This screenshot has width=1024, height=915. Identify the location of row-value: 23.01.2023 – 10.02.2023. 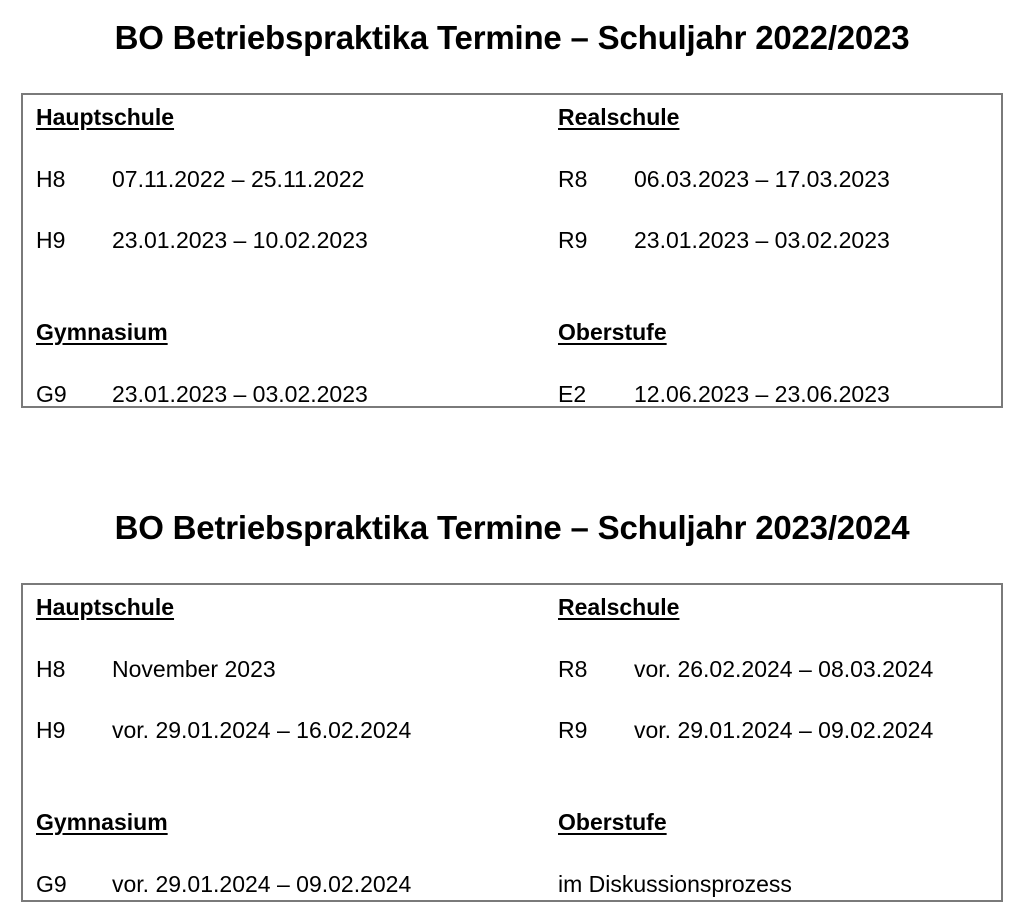
(240, 240).